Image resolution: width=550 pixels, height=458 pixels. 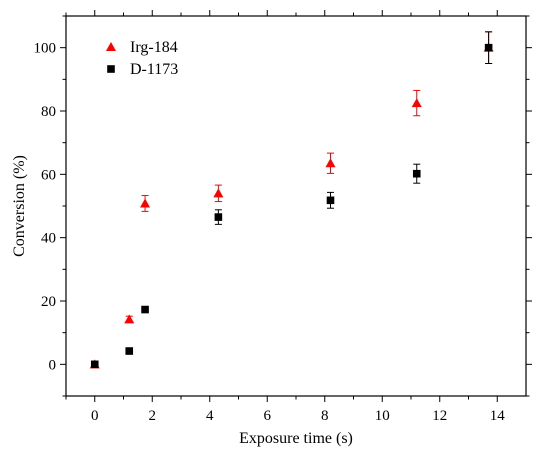 I want to click on x-tick-label: 8, so click(x=325, y=416).